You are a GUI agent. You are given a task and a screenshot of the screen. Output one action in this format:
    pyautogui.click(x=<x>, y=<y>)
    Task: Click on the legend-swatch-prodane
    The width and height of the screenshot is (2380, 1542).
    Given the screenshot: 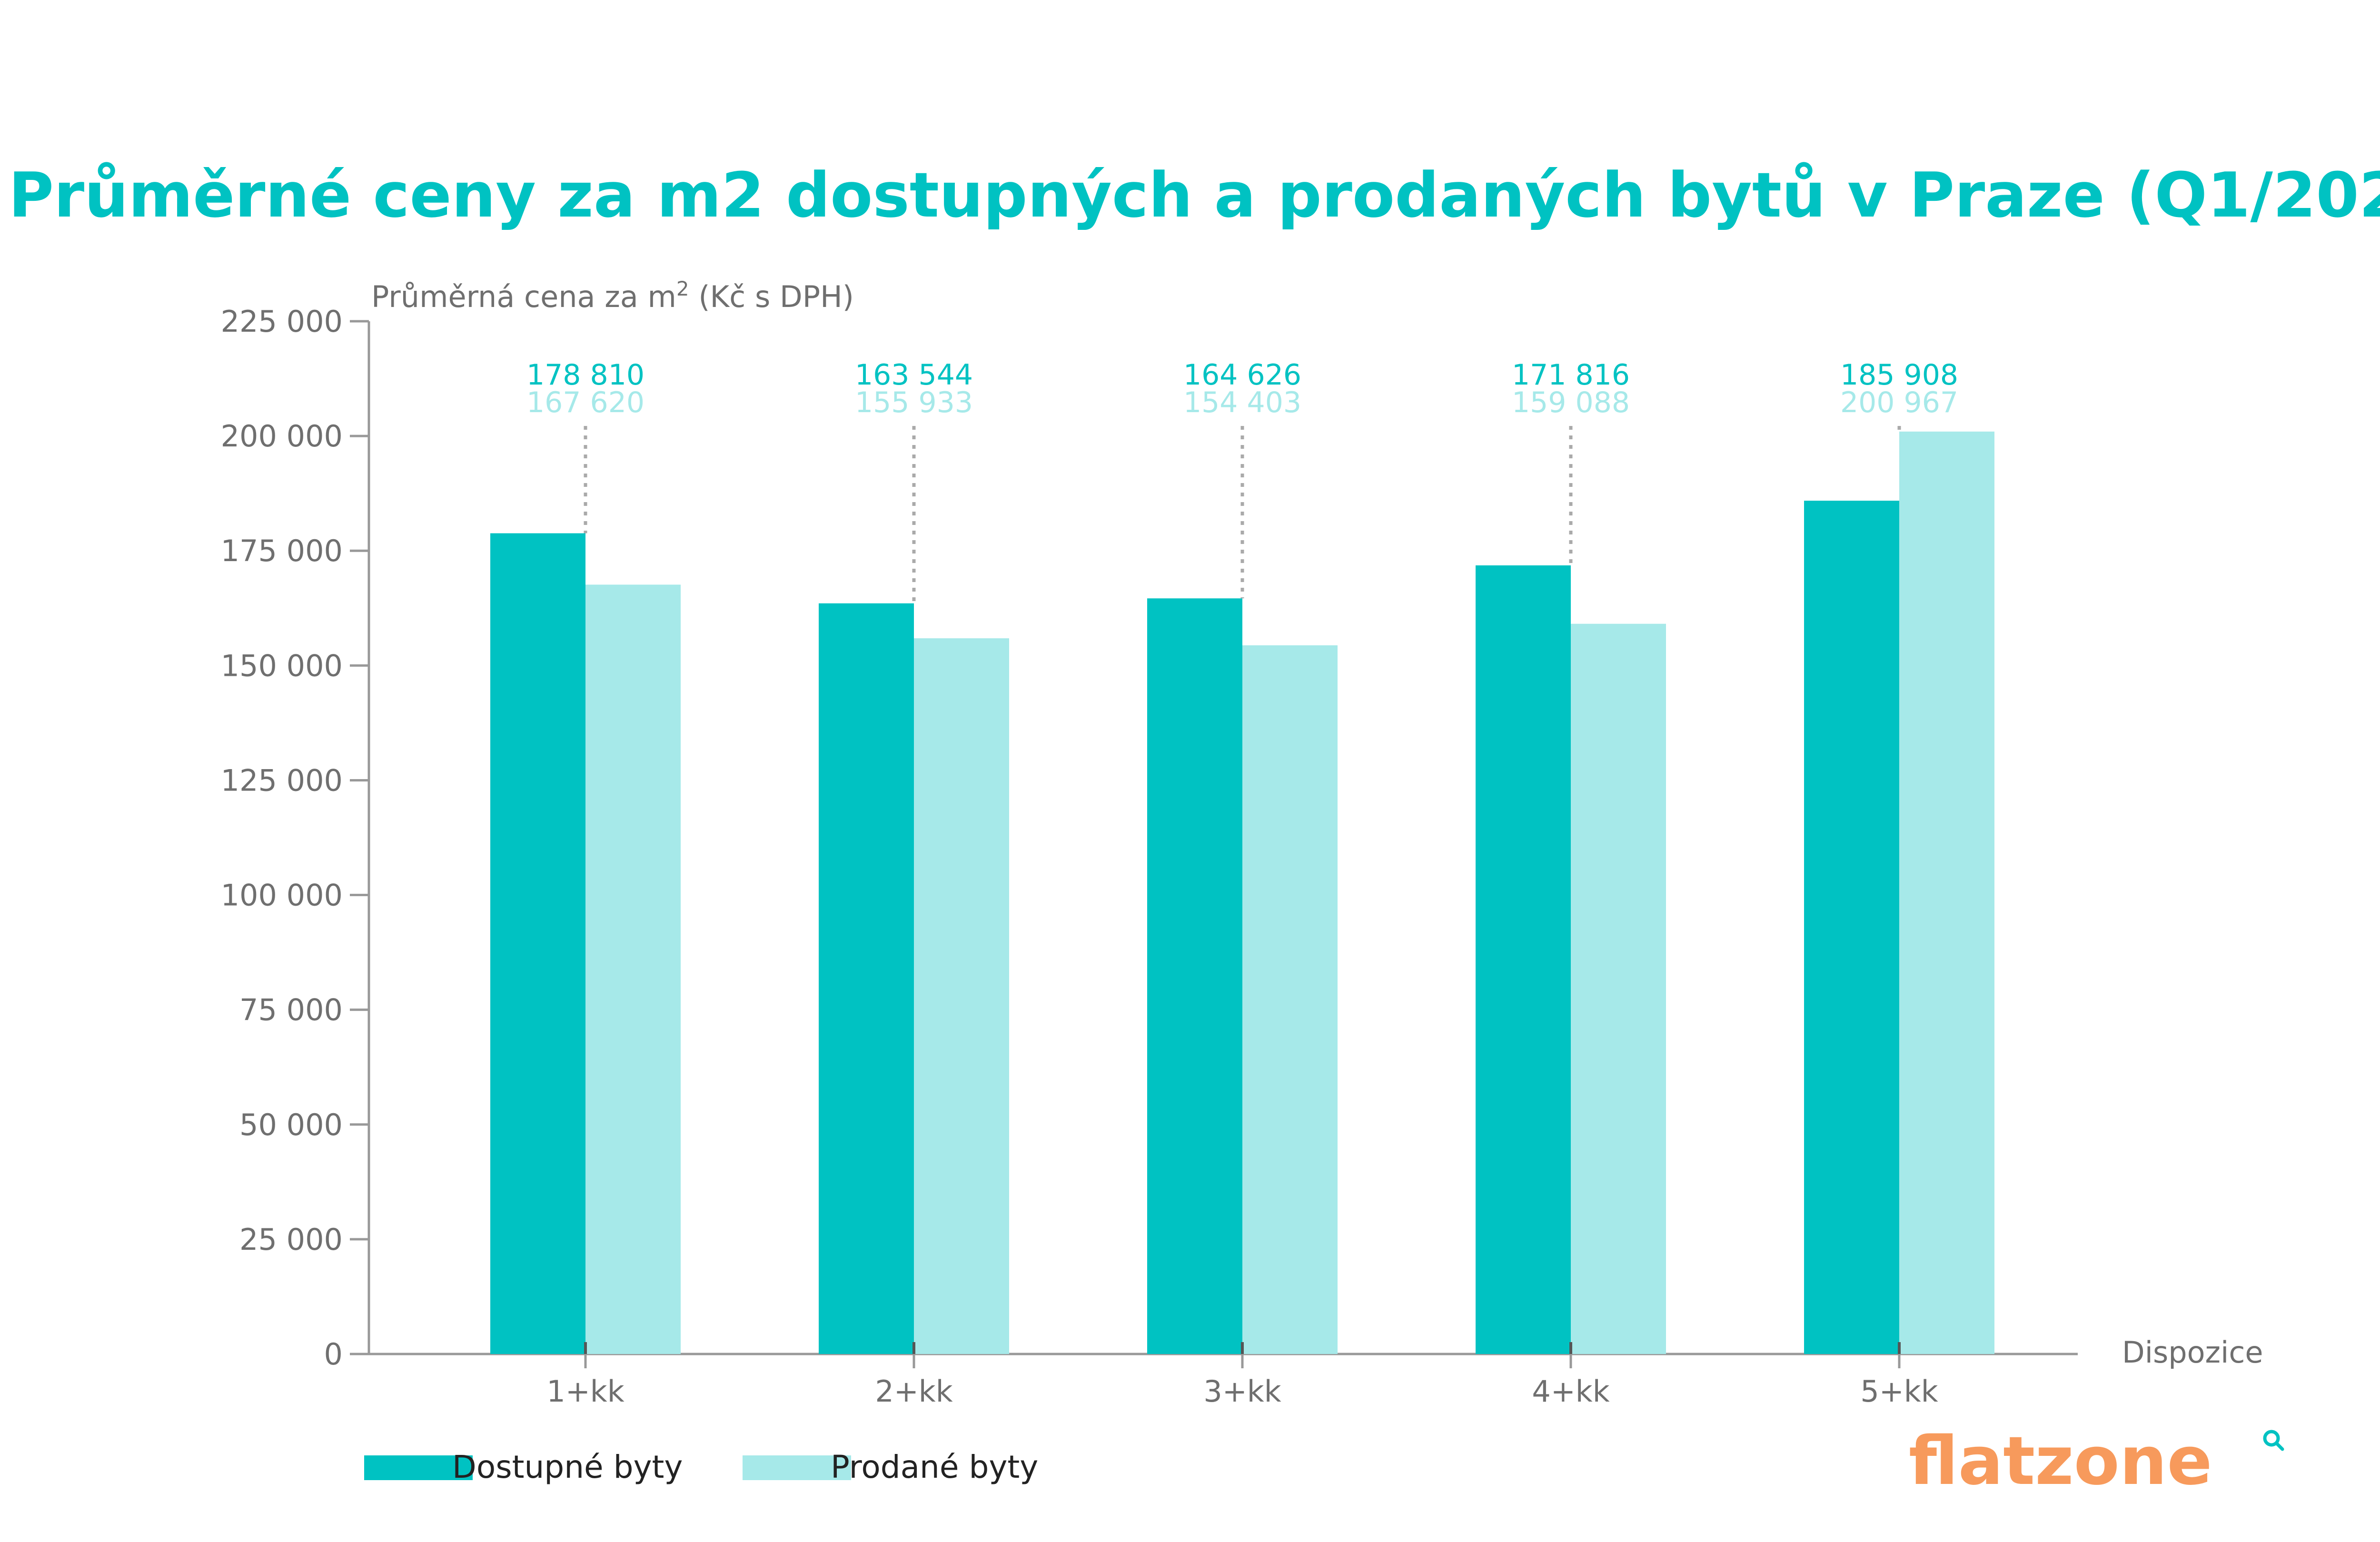 What is the action you would take?
    pyautogui.click(x=797, y=1467)
    